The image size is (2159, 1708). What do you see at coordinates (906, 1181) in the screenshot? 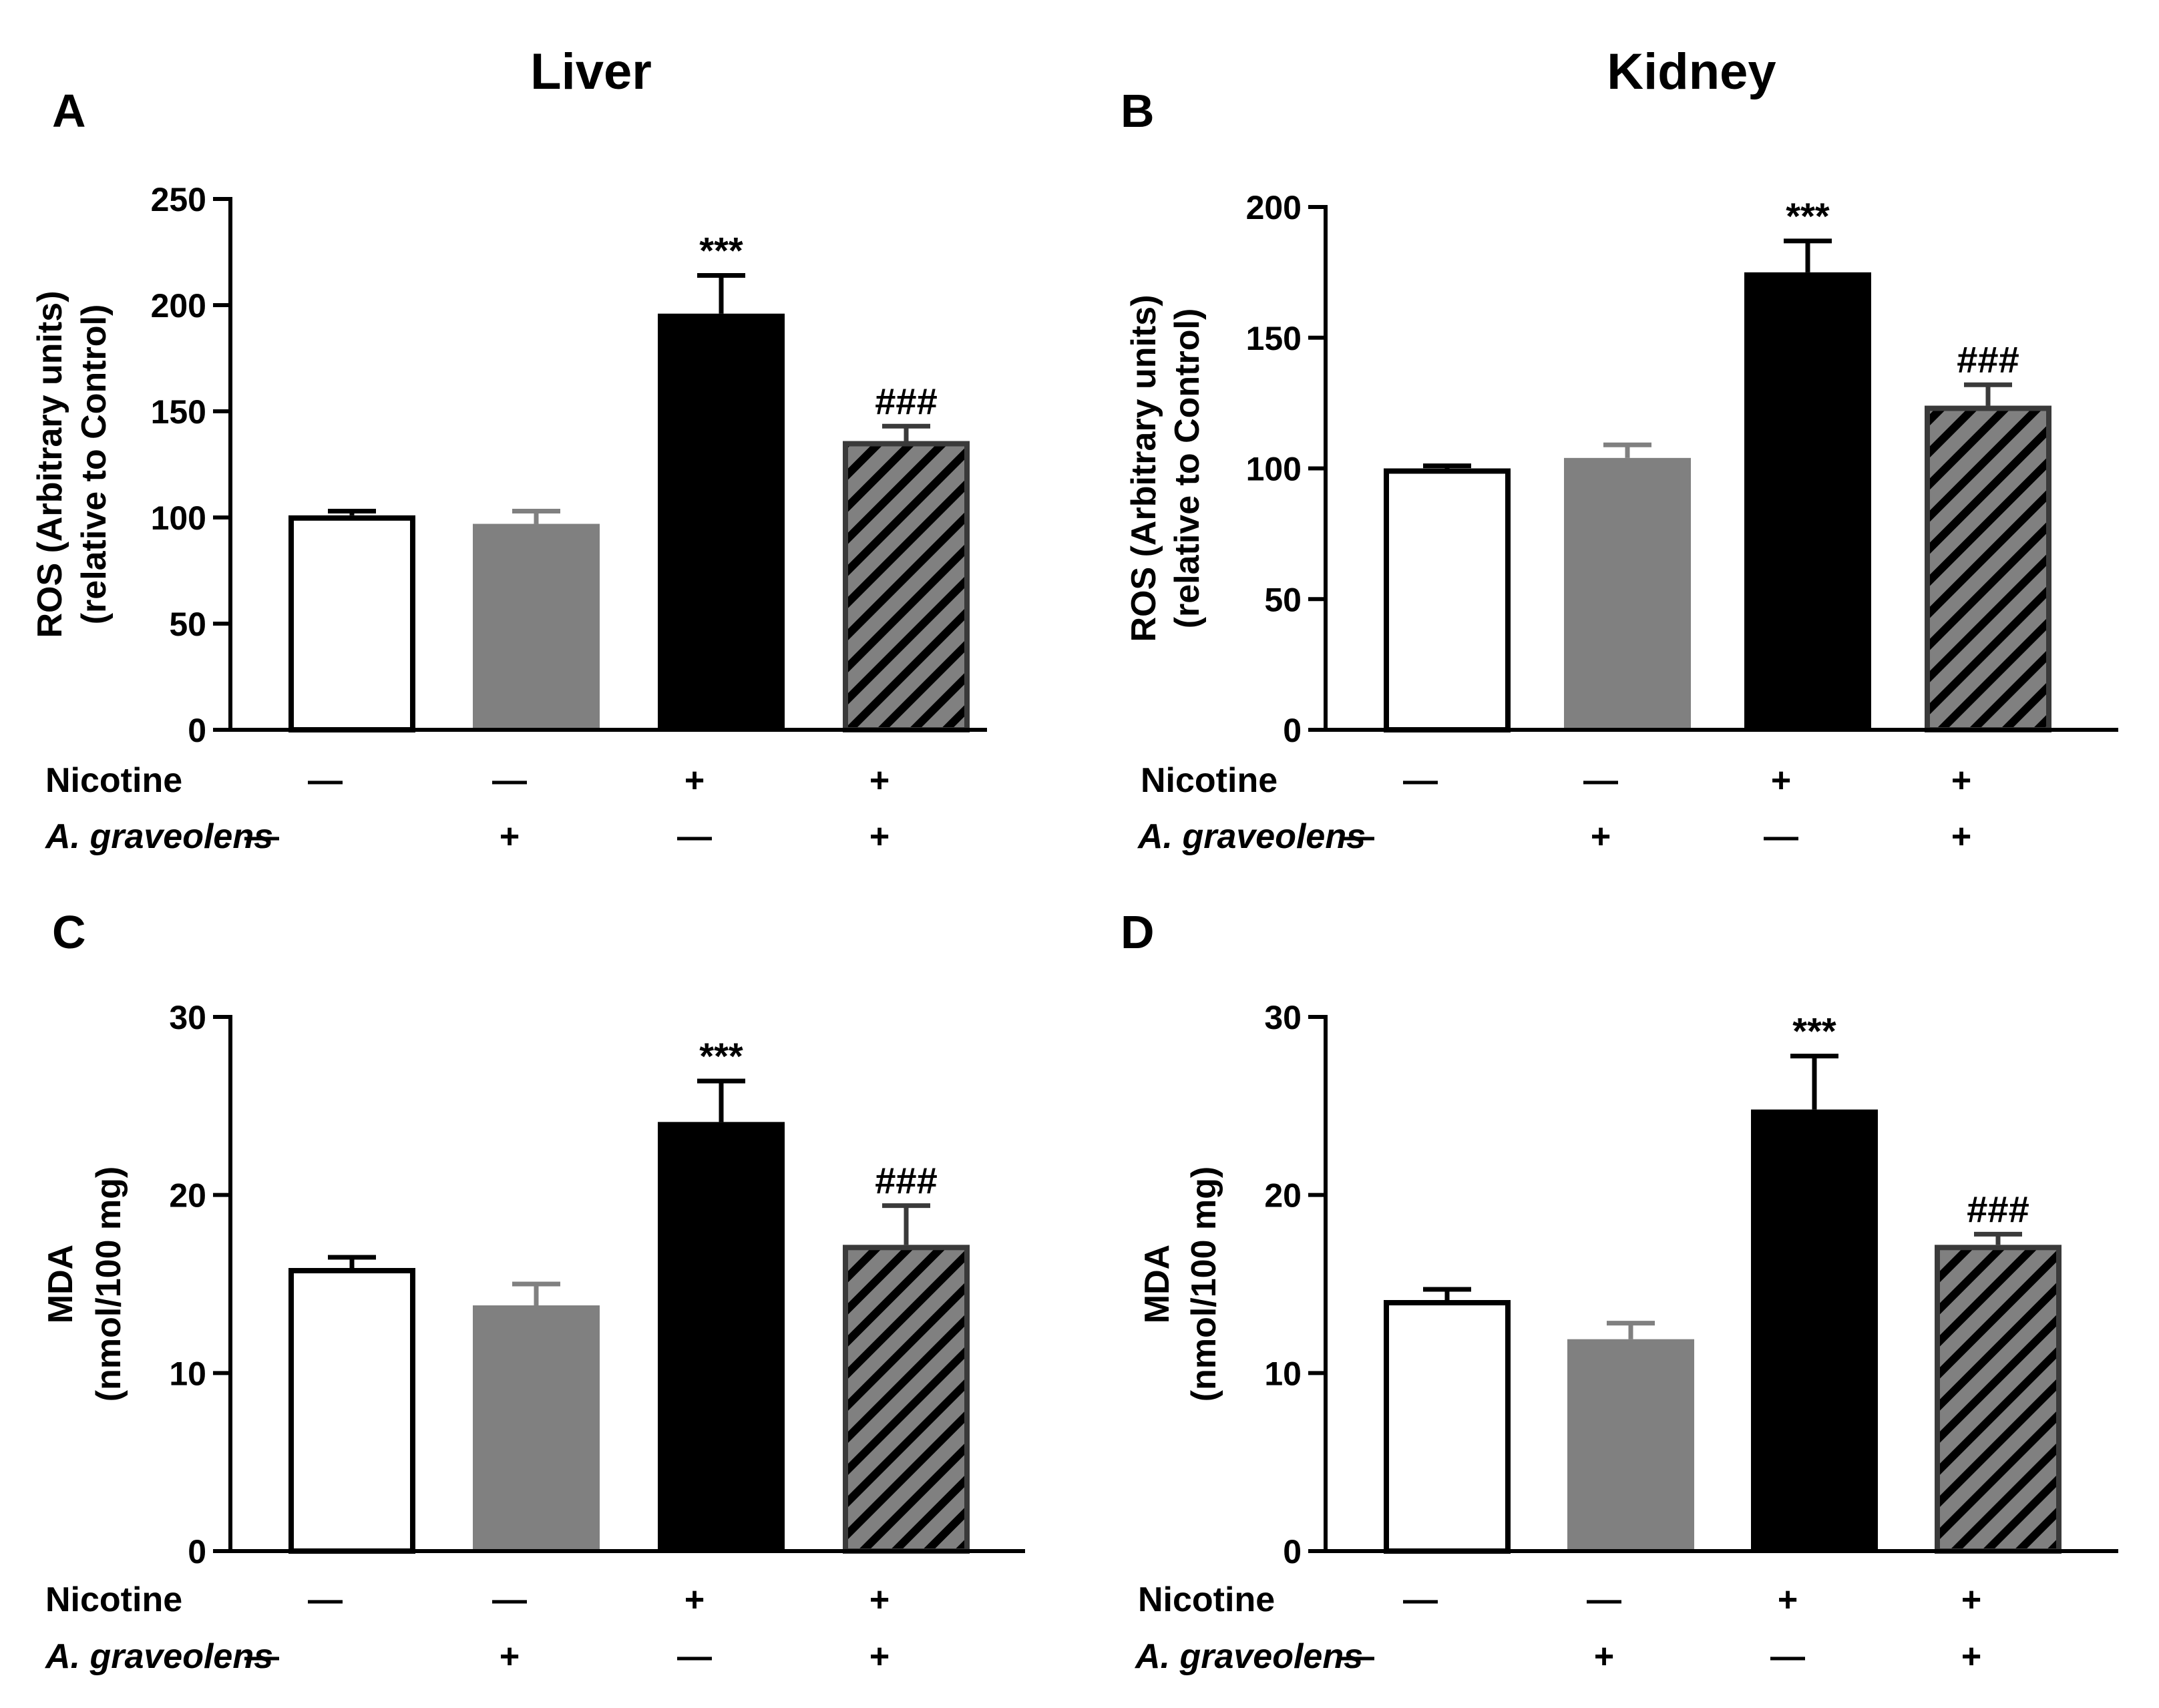
I see `panel-c-annotation-4: ###` at bounding box center [906, 1181].